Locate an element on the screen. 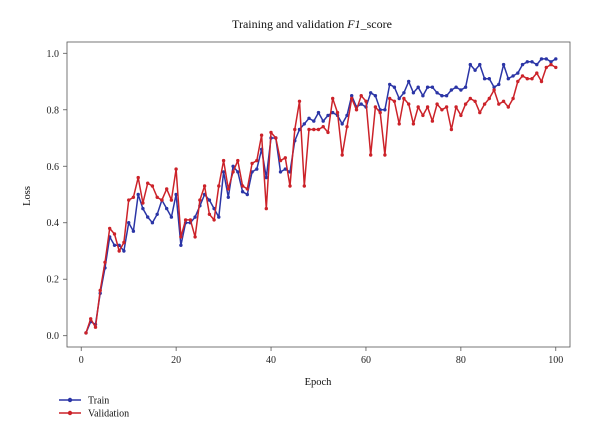  x-tick-label: 80 is located at coordinates (461, 360).